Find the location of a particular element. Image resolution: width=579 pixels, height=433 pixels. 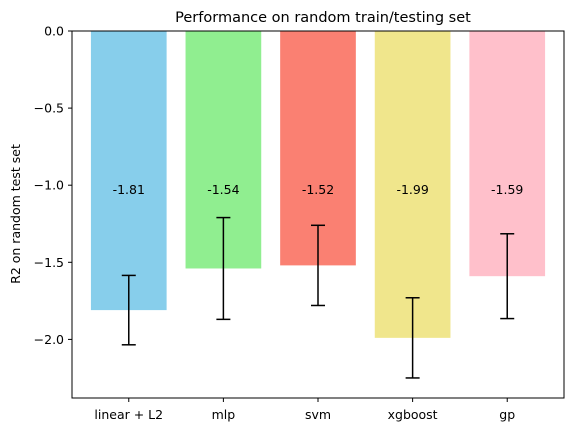

value-labels-group: -1.81 -1.54 -1.52 -1.99 -1.59 is located at coordinates (318, 189).